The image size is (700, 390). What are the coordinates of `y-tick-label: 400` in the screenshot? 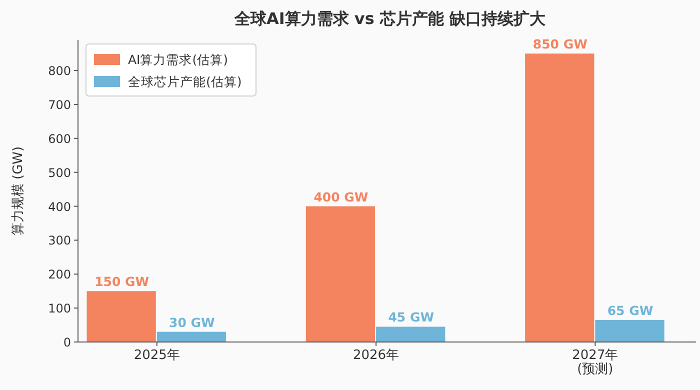 It's located at (59, 207).